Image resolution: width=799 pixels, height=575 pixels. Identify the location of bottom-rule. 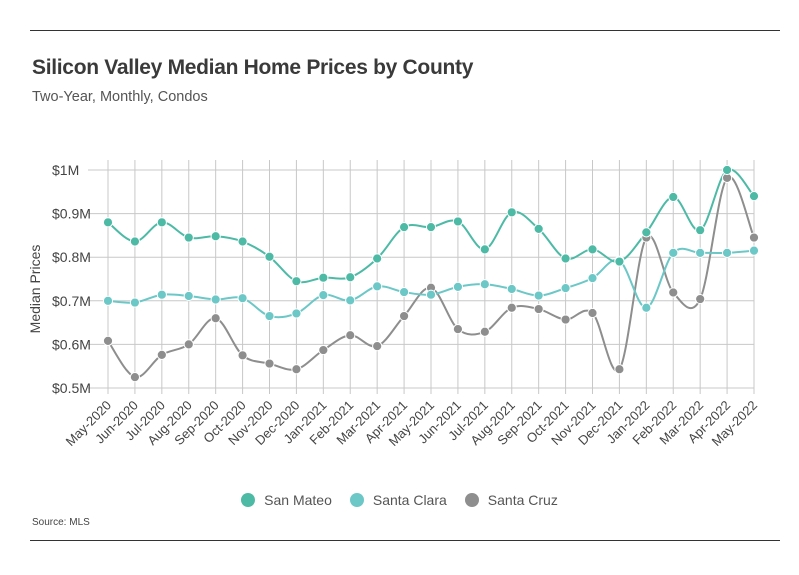
(405, 540).